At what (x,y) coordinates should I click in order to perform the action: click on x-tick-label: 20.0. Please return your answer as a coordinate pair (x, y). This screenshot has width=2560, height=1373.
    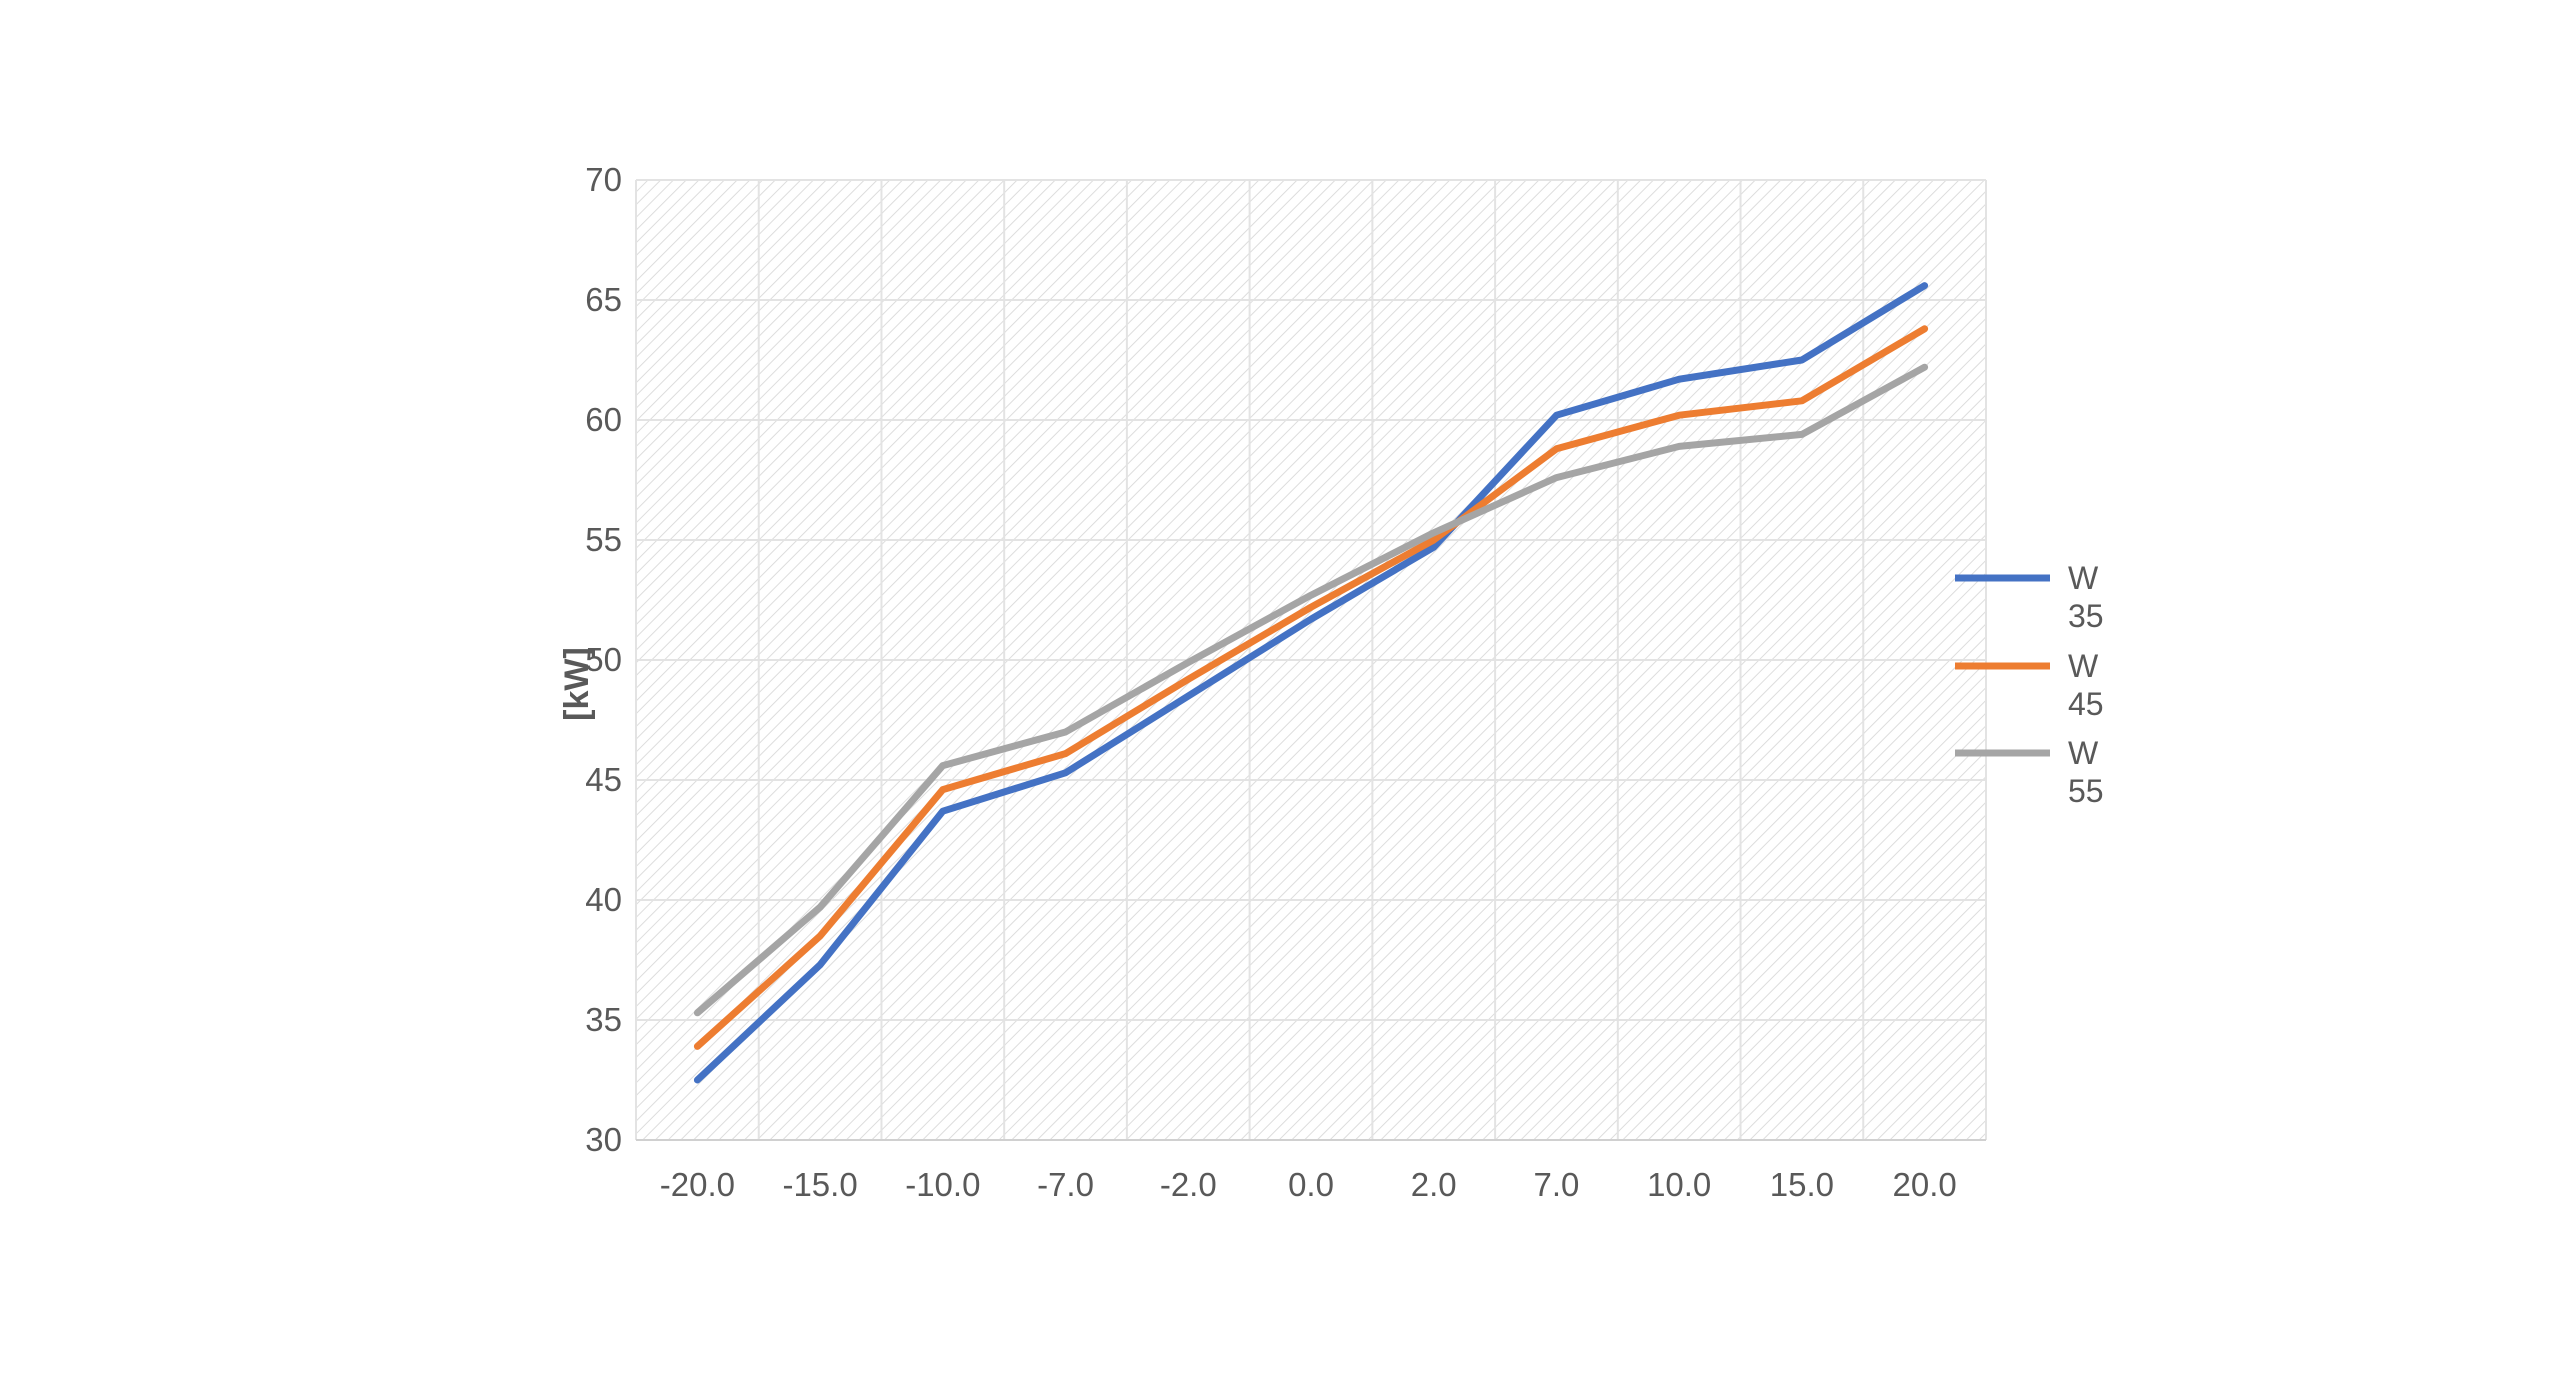
    Looking at the image, I should click on (1925, 1184).